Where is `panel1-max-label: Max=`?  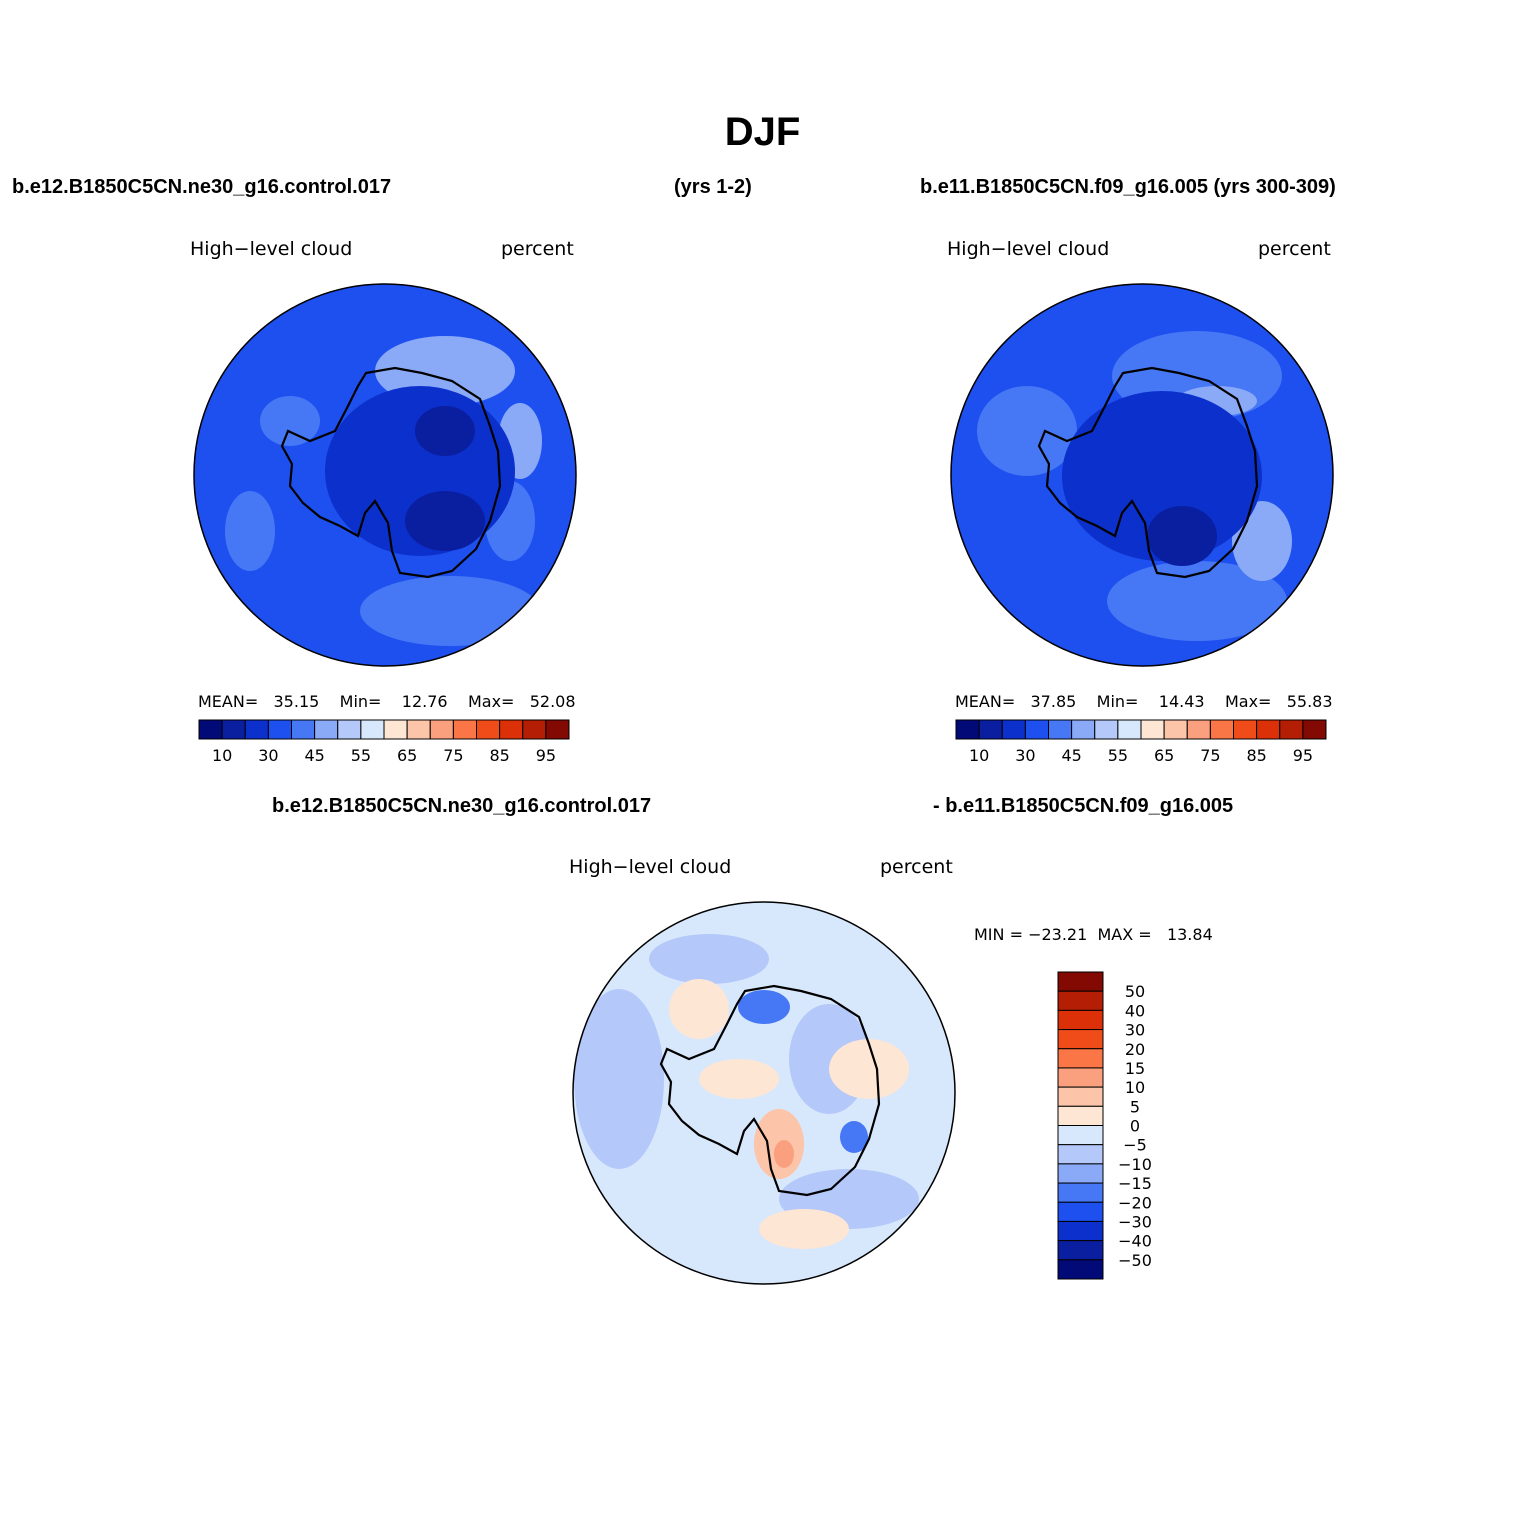
panel1-max-label: Max= is located at coordinates (491, 701).